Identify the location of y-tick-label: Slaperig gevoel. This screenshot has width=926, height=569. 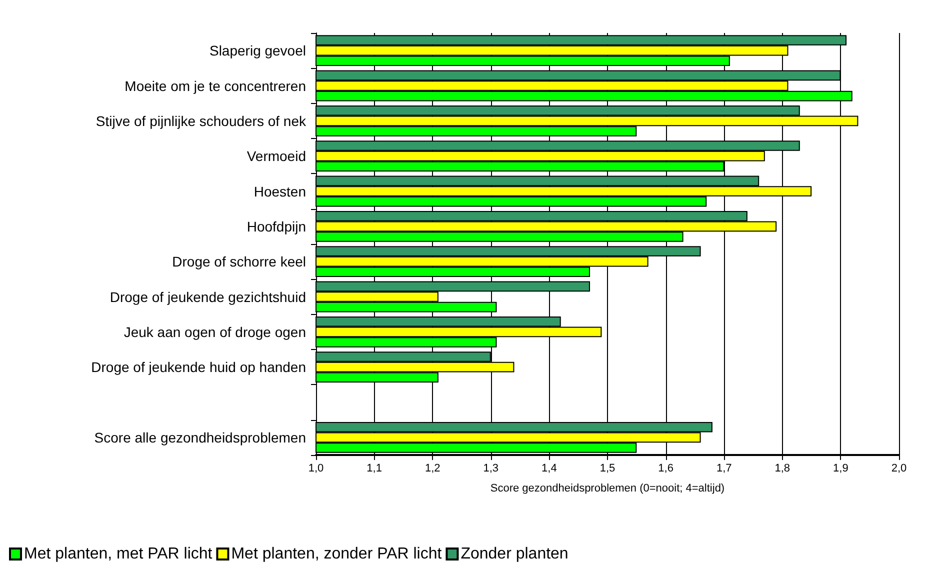
(257, 50).